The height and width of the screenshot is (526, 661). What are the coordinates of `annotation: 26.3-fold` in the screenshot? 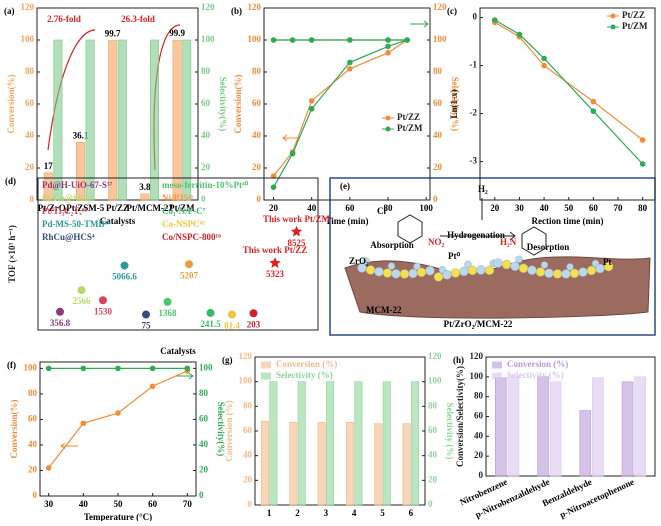 It's located at (138, 19).